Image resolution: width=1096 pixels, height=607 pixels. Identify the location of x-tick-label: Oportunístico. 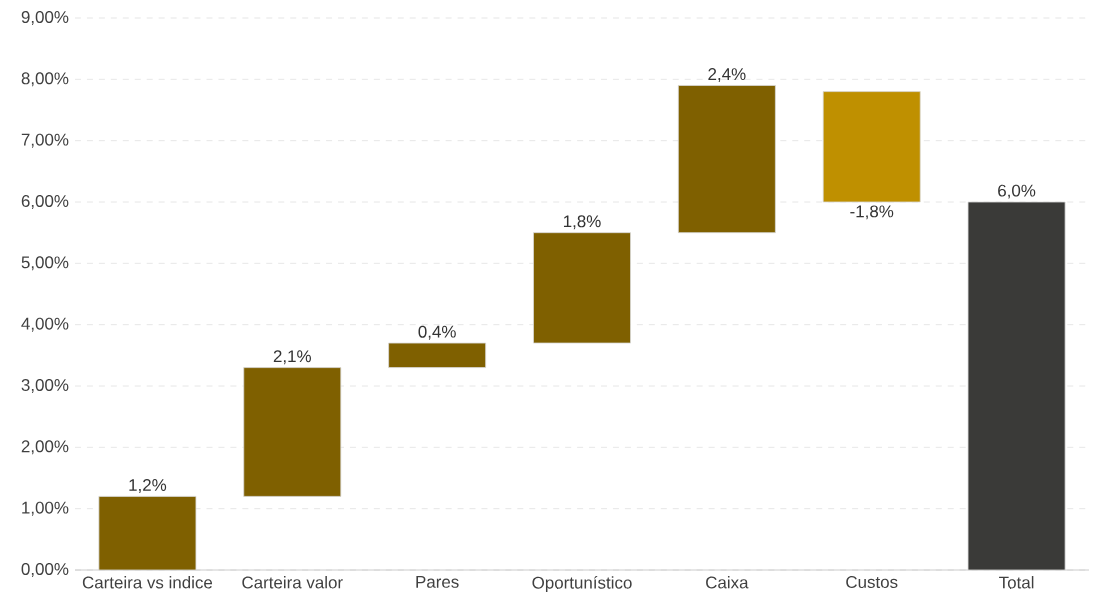
(582, 584).